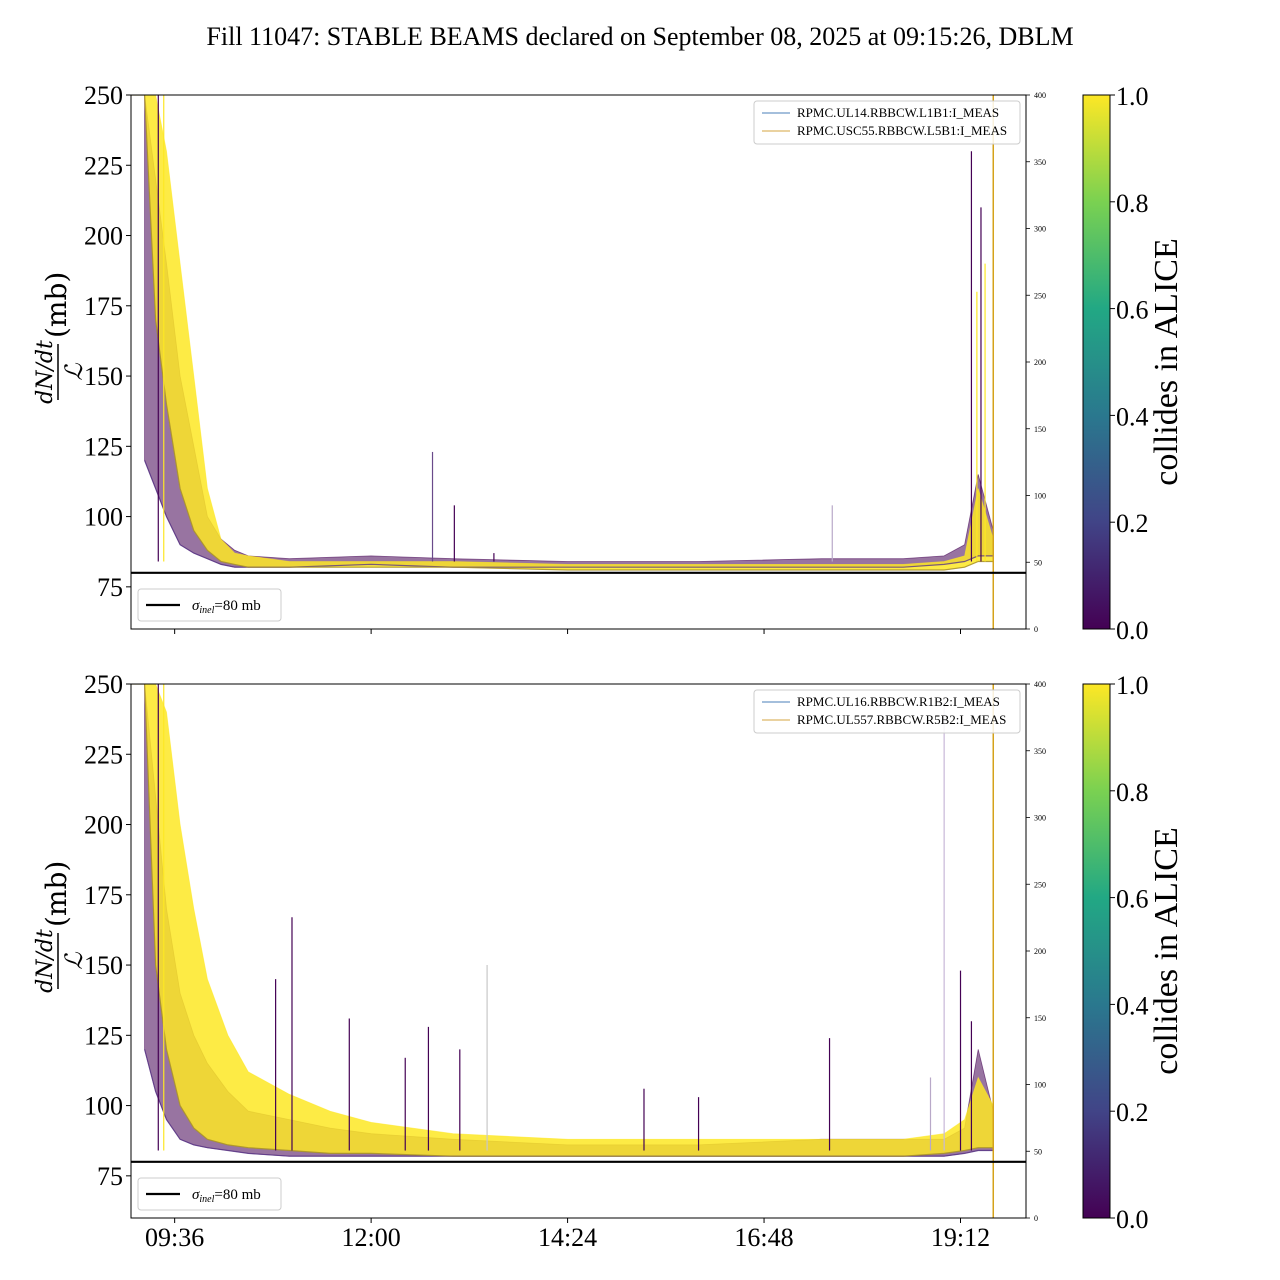 The height and width of the screenshot is (1280, 1280). Describe the element at coordinates (898, 112) in the screenshot. I see `legend-entry: RPMC.UL14.RBBCW.L1B1:I_MEAS` at that location.